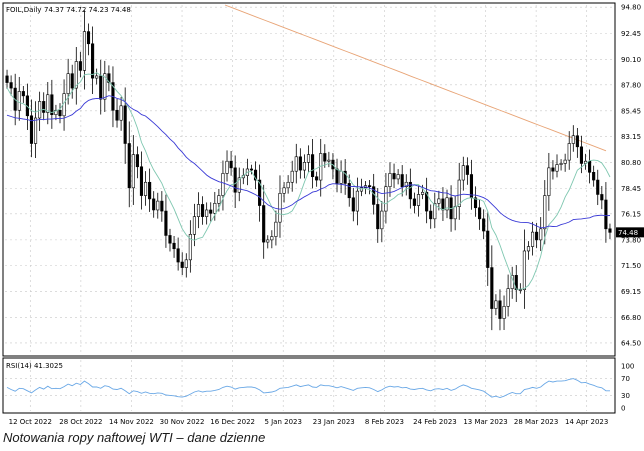 The width and height of the screenshot is (644, 451). What do you see at coordinates (87, 10) in the screenshot?
I see `chart-ohlc-header: 74.37 74.72 74.23 74.48` at bounding box center [87, 10].